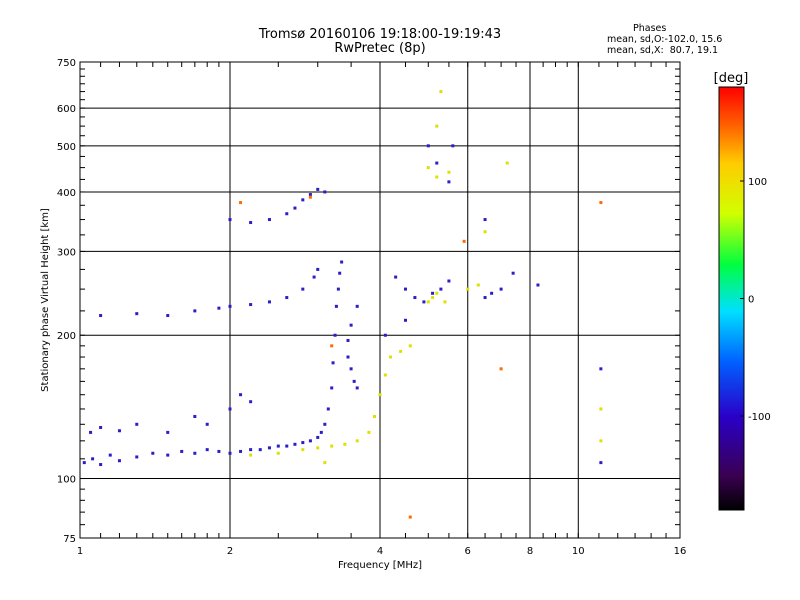  I want to click on x-tick-label: 6, so click(468, 551).